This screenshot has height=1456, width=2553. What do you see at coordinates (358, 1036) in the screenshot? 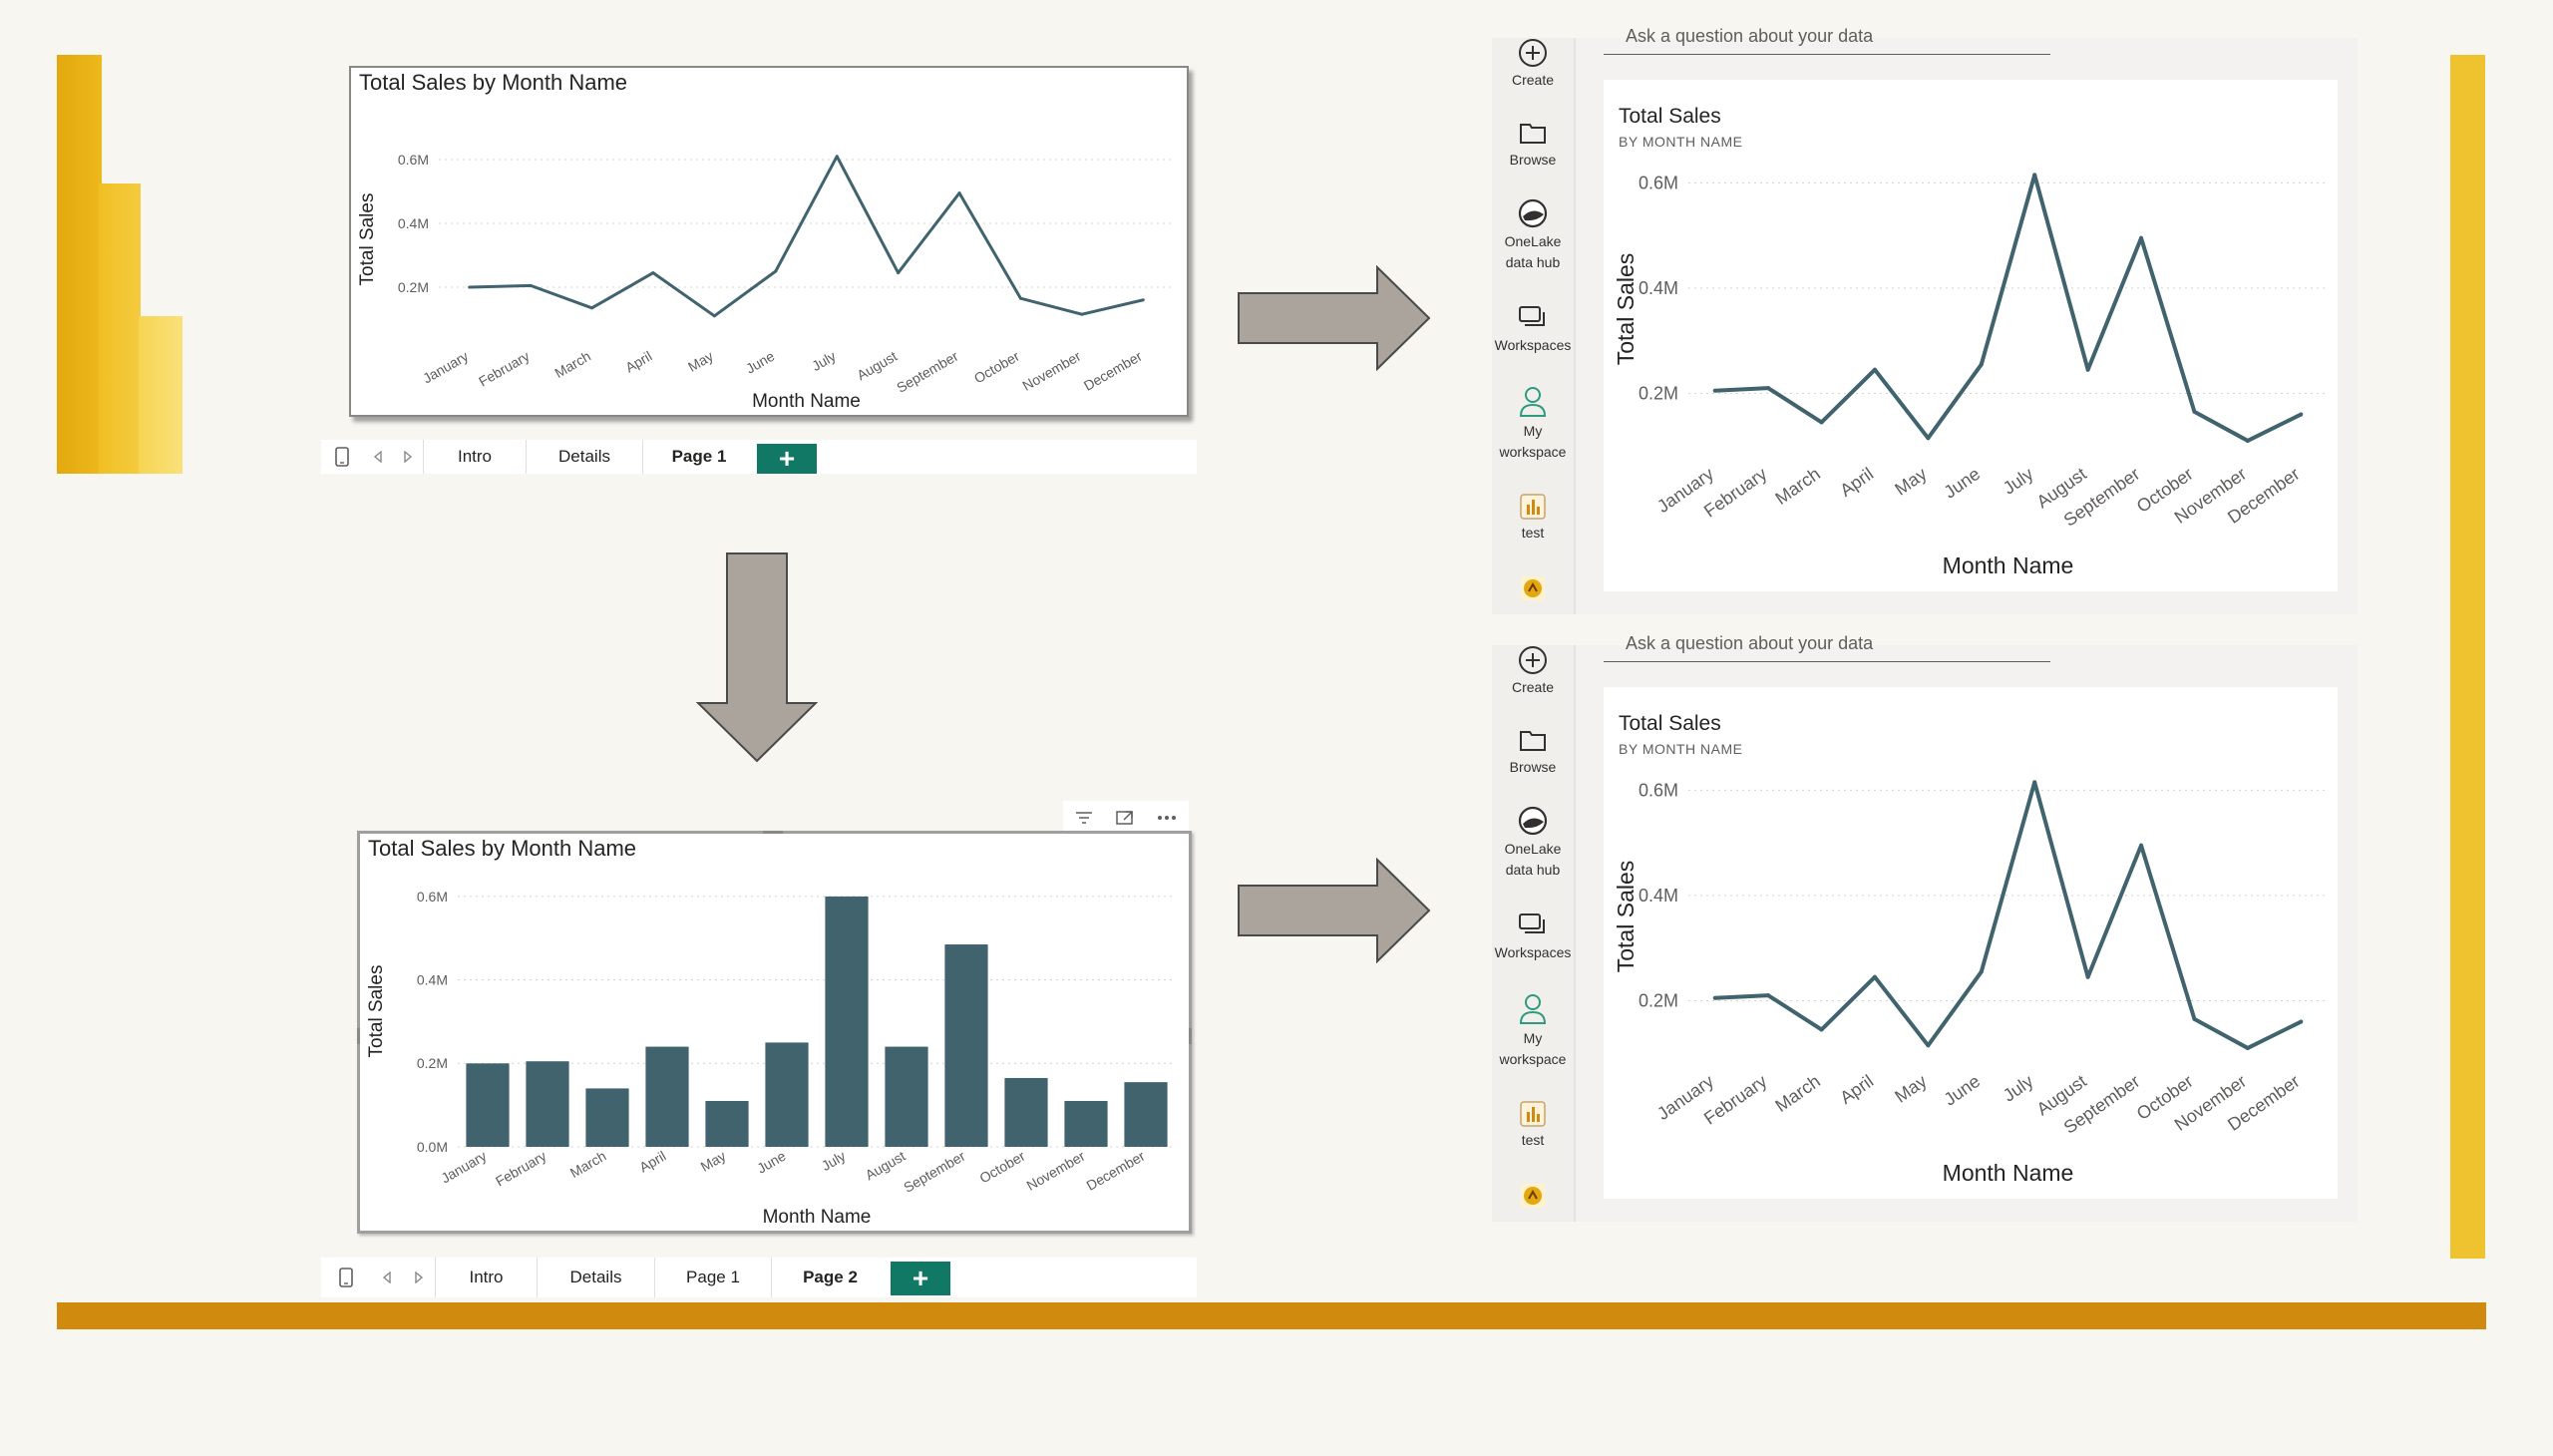
I see `resize-handle-left` at bounding box center [358, 1036].